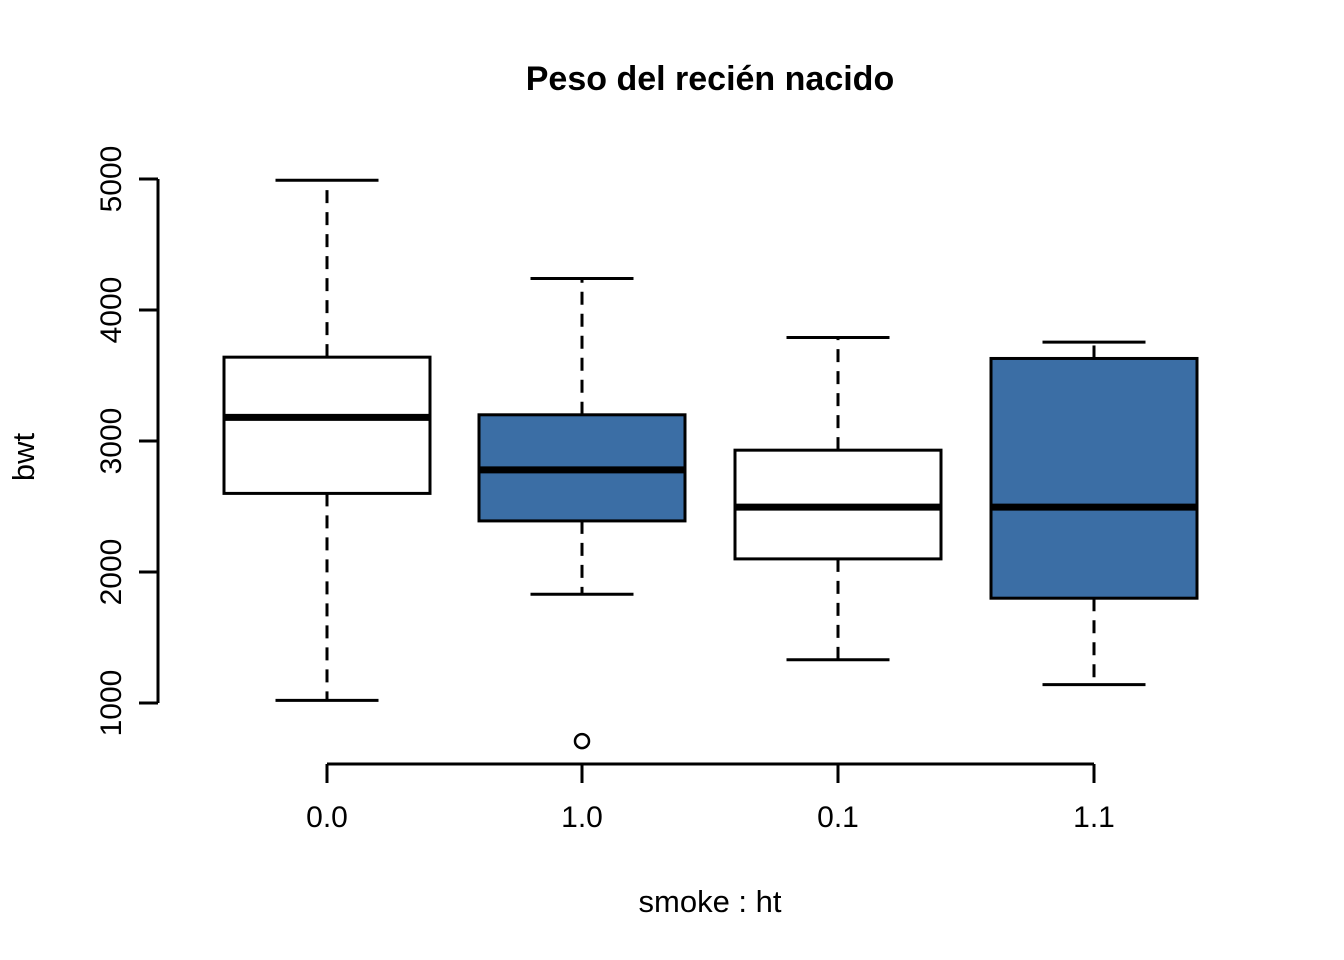 The height and width of the screenshot is (960, 1344). I want to click on y-tick-label: 4000, so click(111, 310).